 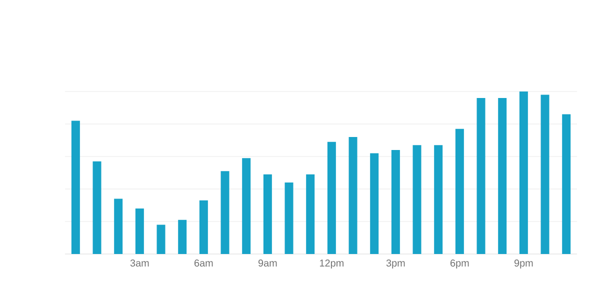 What do you see at coordinates (395, 264) in the screenshot?
I see `x-tick-label: 3pm` at bounding box center [395, 264].